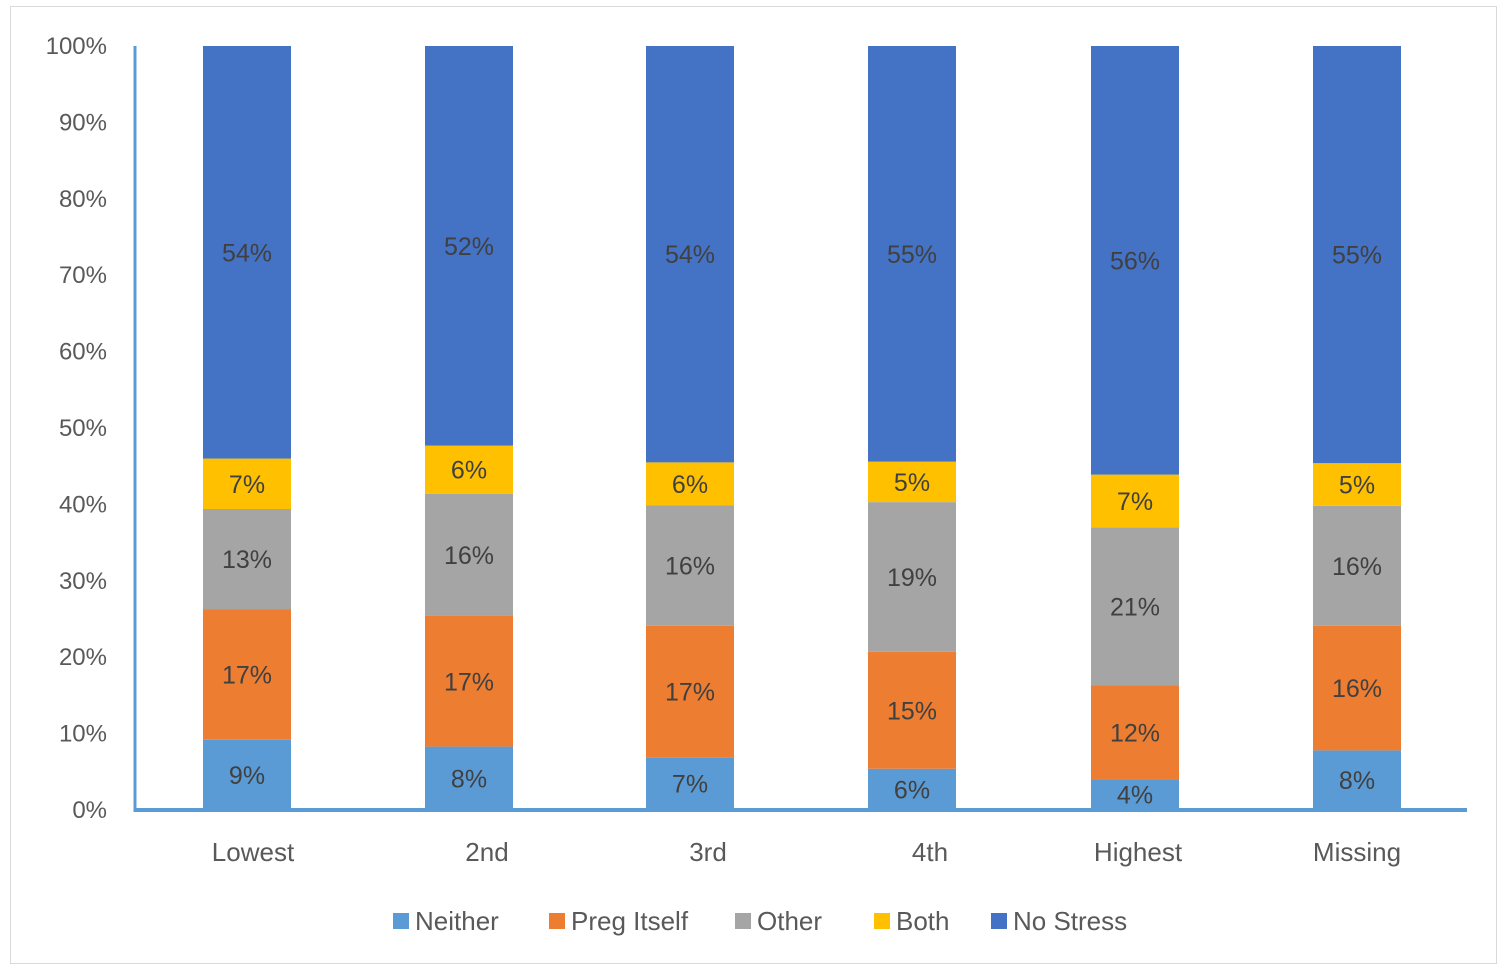  What do you see at coordinates (457, 921) in the screenshot?
I see `legend-label: Neither` at bounding box center [457, 921].